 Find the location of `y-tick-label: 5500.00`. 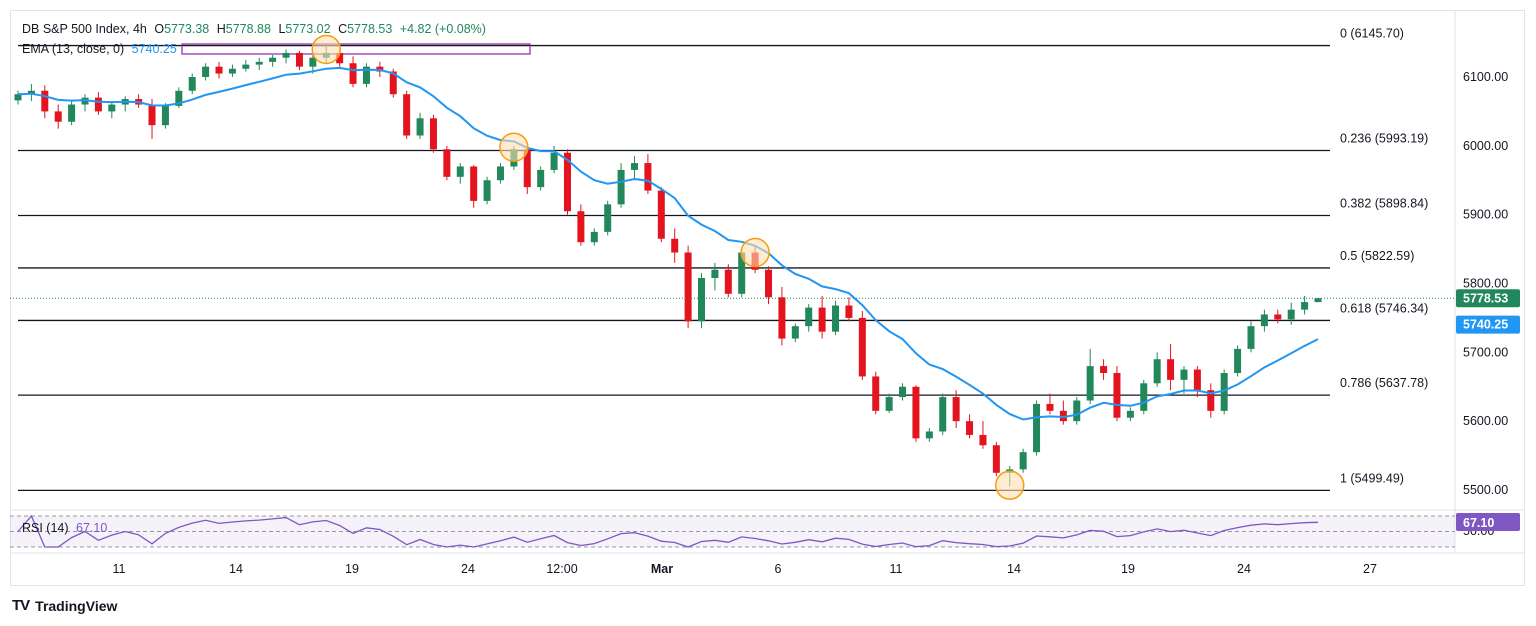

y-tick-label: 5500.00 is located at coordinates (1485, 490).